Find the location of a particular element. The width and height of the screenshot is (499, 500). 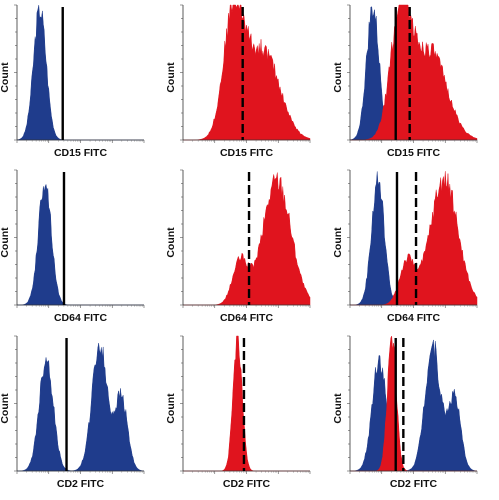

histogram-panel-row1-col1: CD15 FITC Count is located at coordinates (72, 81).